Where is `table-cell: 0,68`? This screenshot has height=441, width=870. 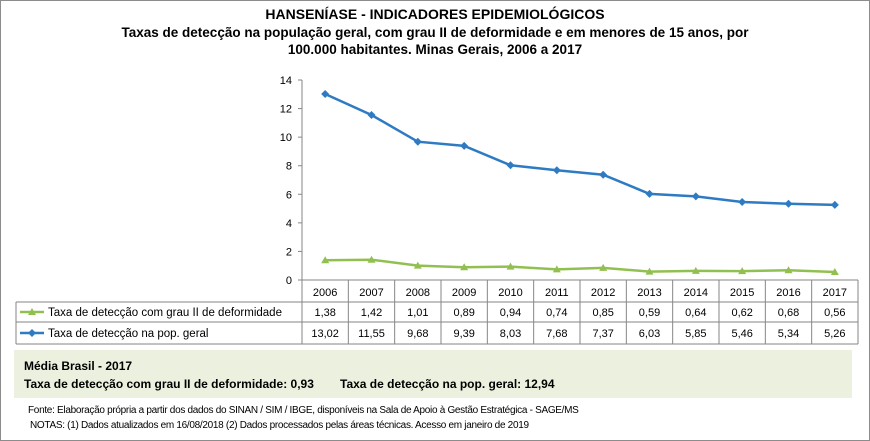 table-cell: 0,68 is located at coordinates (788, 313).